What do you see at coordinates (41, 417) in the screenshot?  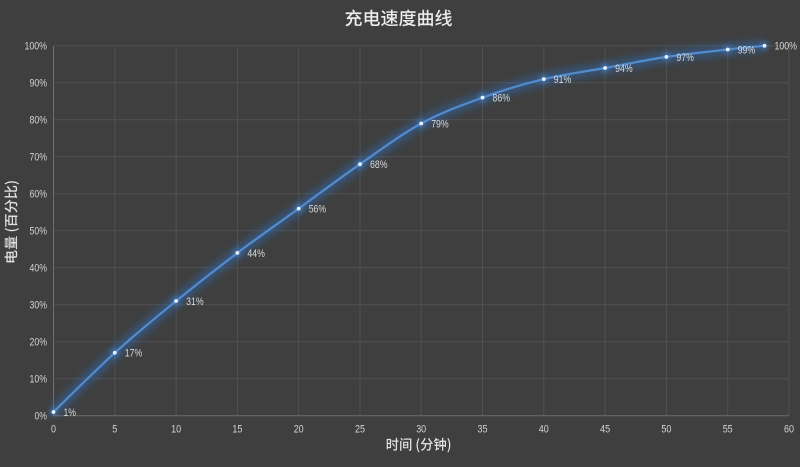 I see `svg-text: 0%` at bounding box center [41, 417].